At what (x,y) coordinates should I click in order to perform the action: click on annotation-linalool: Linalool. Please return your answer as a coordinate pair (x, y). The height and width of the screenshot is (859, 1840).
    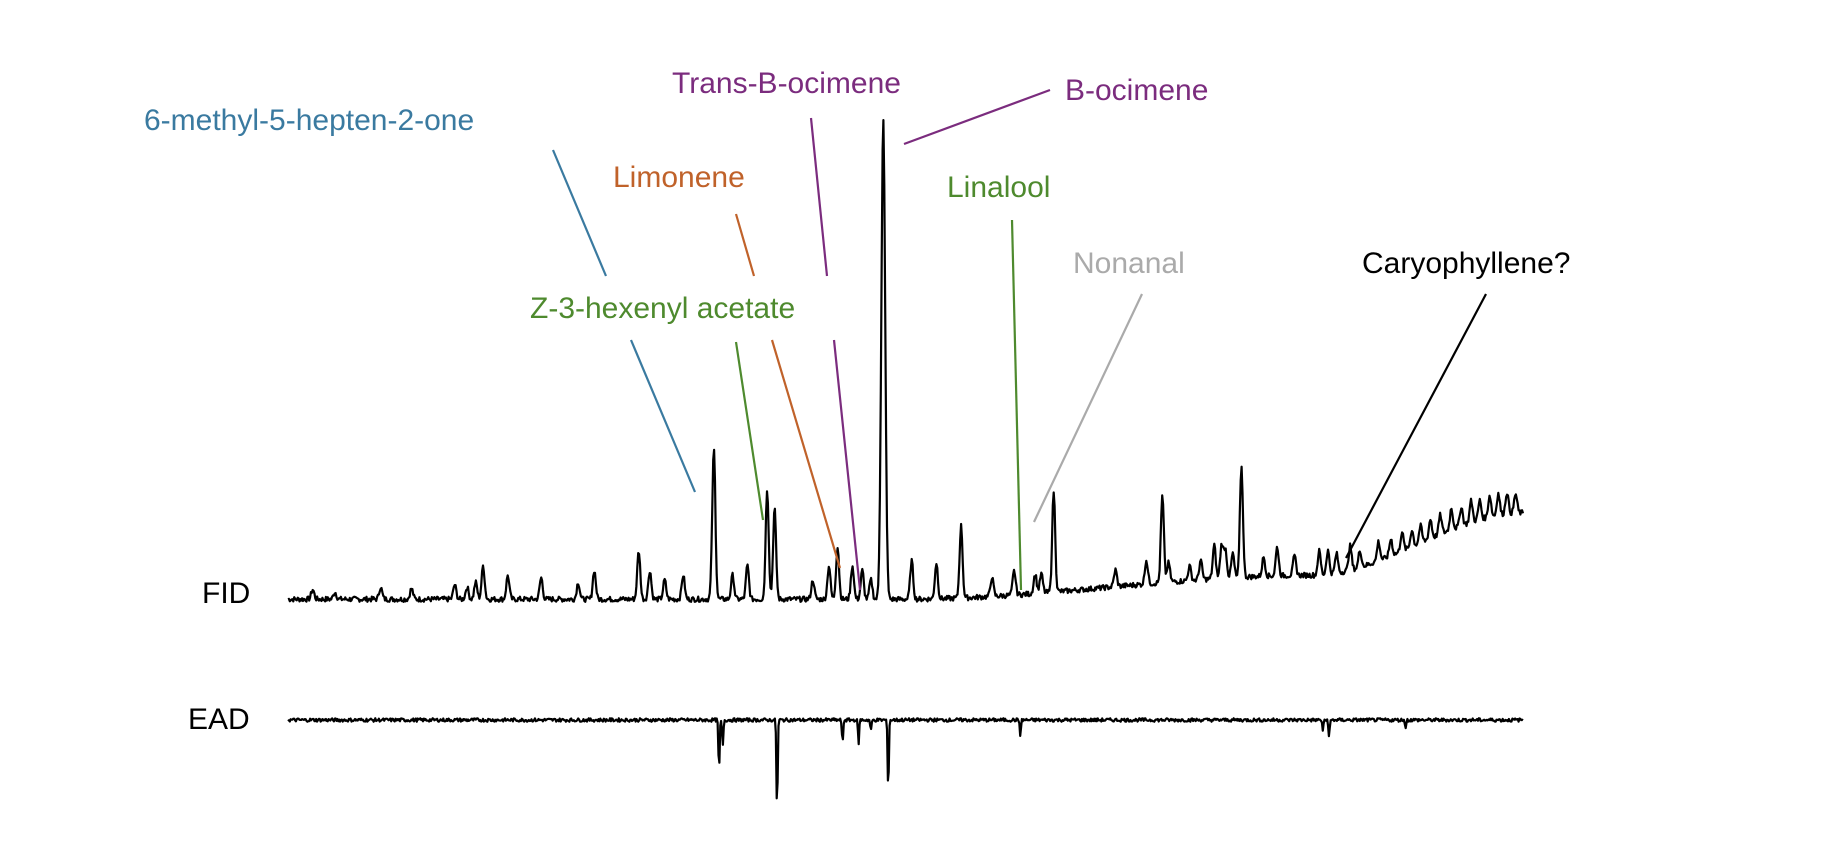
    Looking at the image, I should click on (998, 381).